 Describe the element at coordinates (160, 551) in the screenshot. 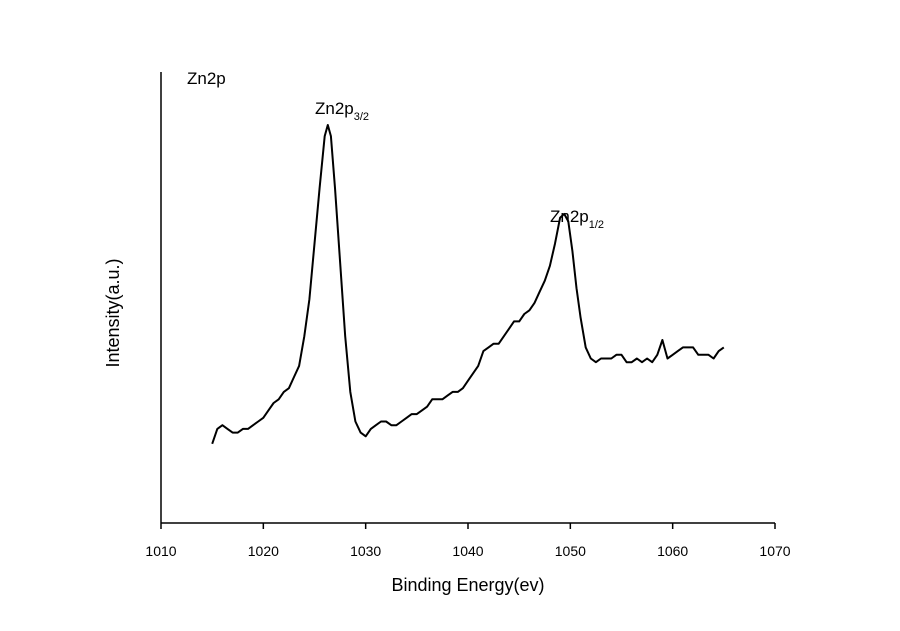

I see `x-tick-label: 1010` at that location.